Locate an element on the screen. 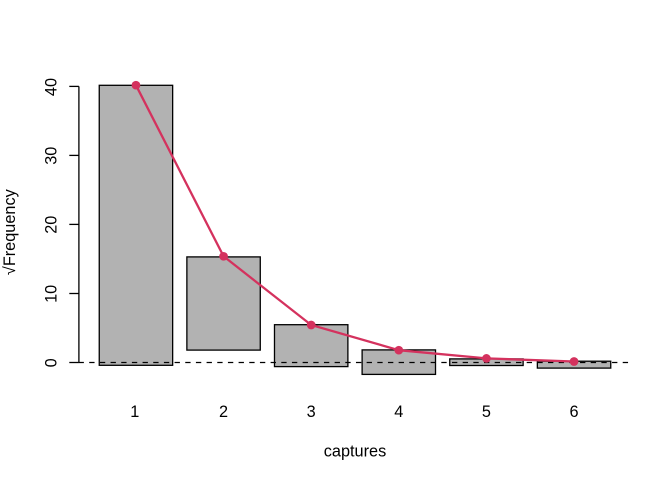 The image size is (672, 480). svg-text: 2 is located at coordinates (223, 412).